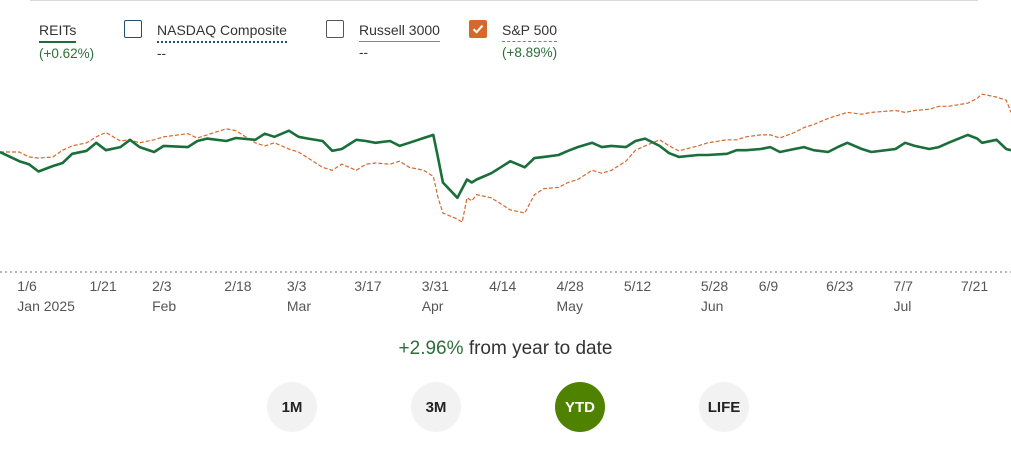 This screenshot has height=450, width=1011. What do you see at coordinates (27, 286) in the screenshot?
I see `x-tick-label-0: 1/6` at bounding box center [27, 286].